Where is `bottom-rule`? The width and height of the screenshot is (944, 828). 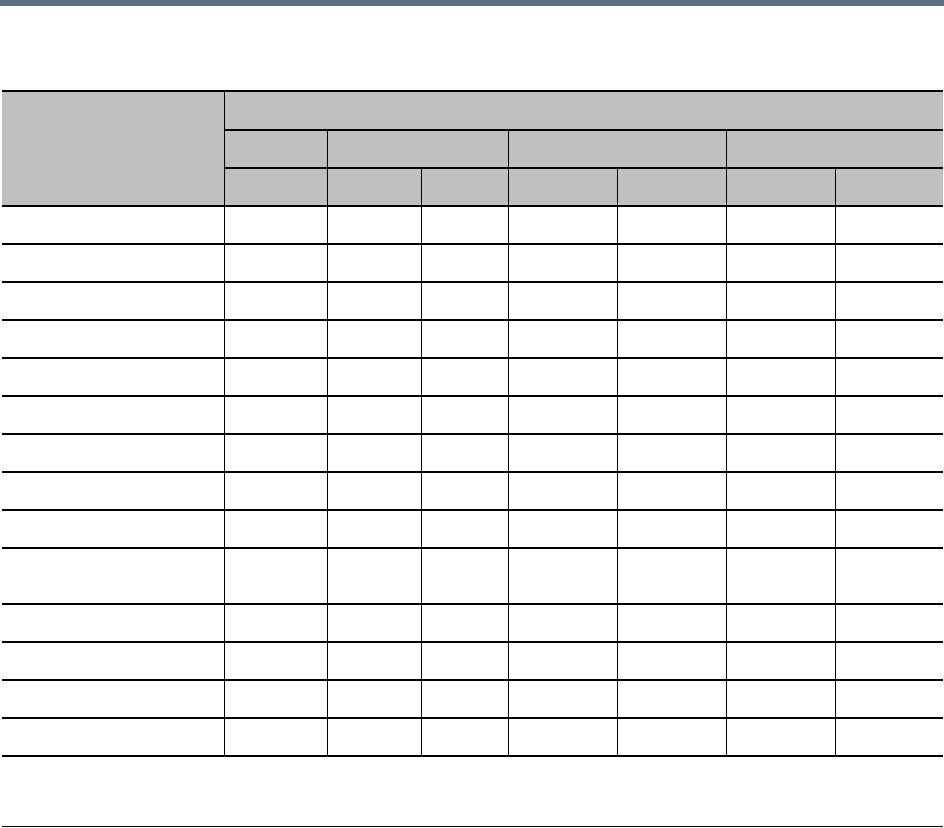 bottom-rule is located at coordinates (472, 826).